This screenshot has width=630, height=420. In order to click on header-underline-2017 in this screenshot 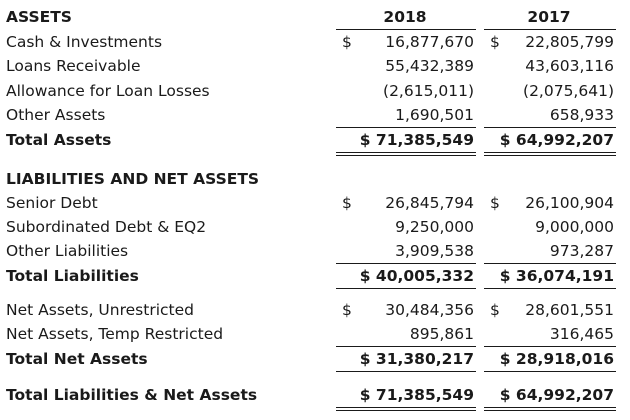, I will do `click(550, 29)`.